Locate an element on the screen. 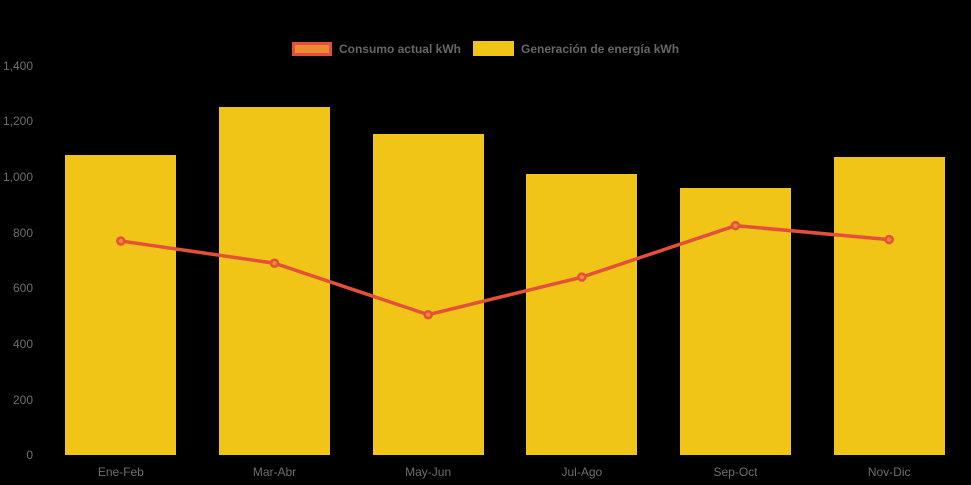 The width and height of the screenshot is (971, 485). y-axis-tick-label: 1,000 is located at coordinates (17, 176).